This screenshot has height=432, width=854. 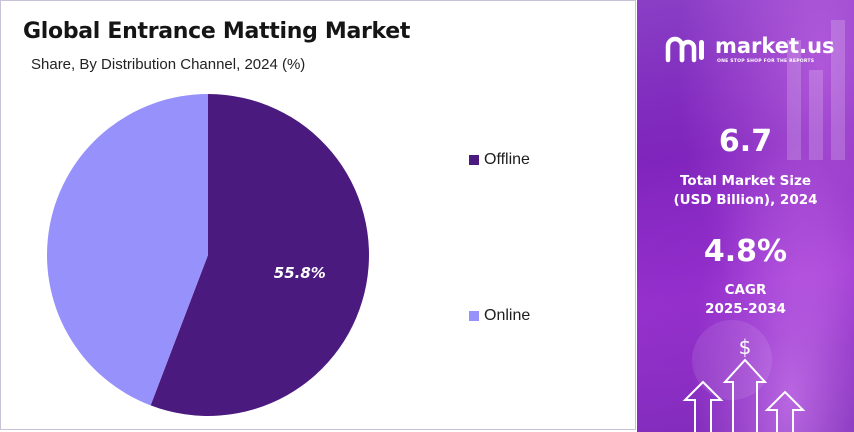 I want to click on chart-title: Global Entrance Matting Market, so click(x=217, y=31).